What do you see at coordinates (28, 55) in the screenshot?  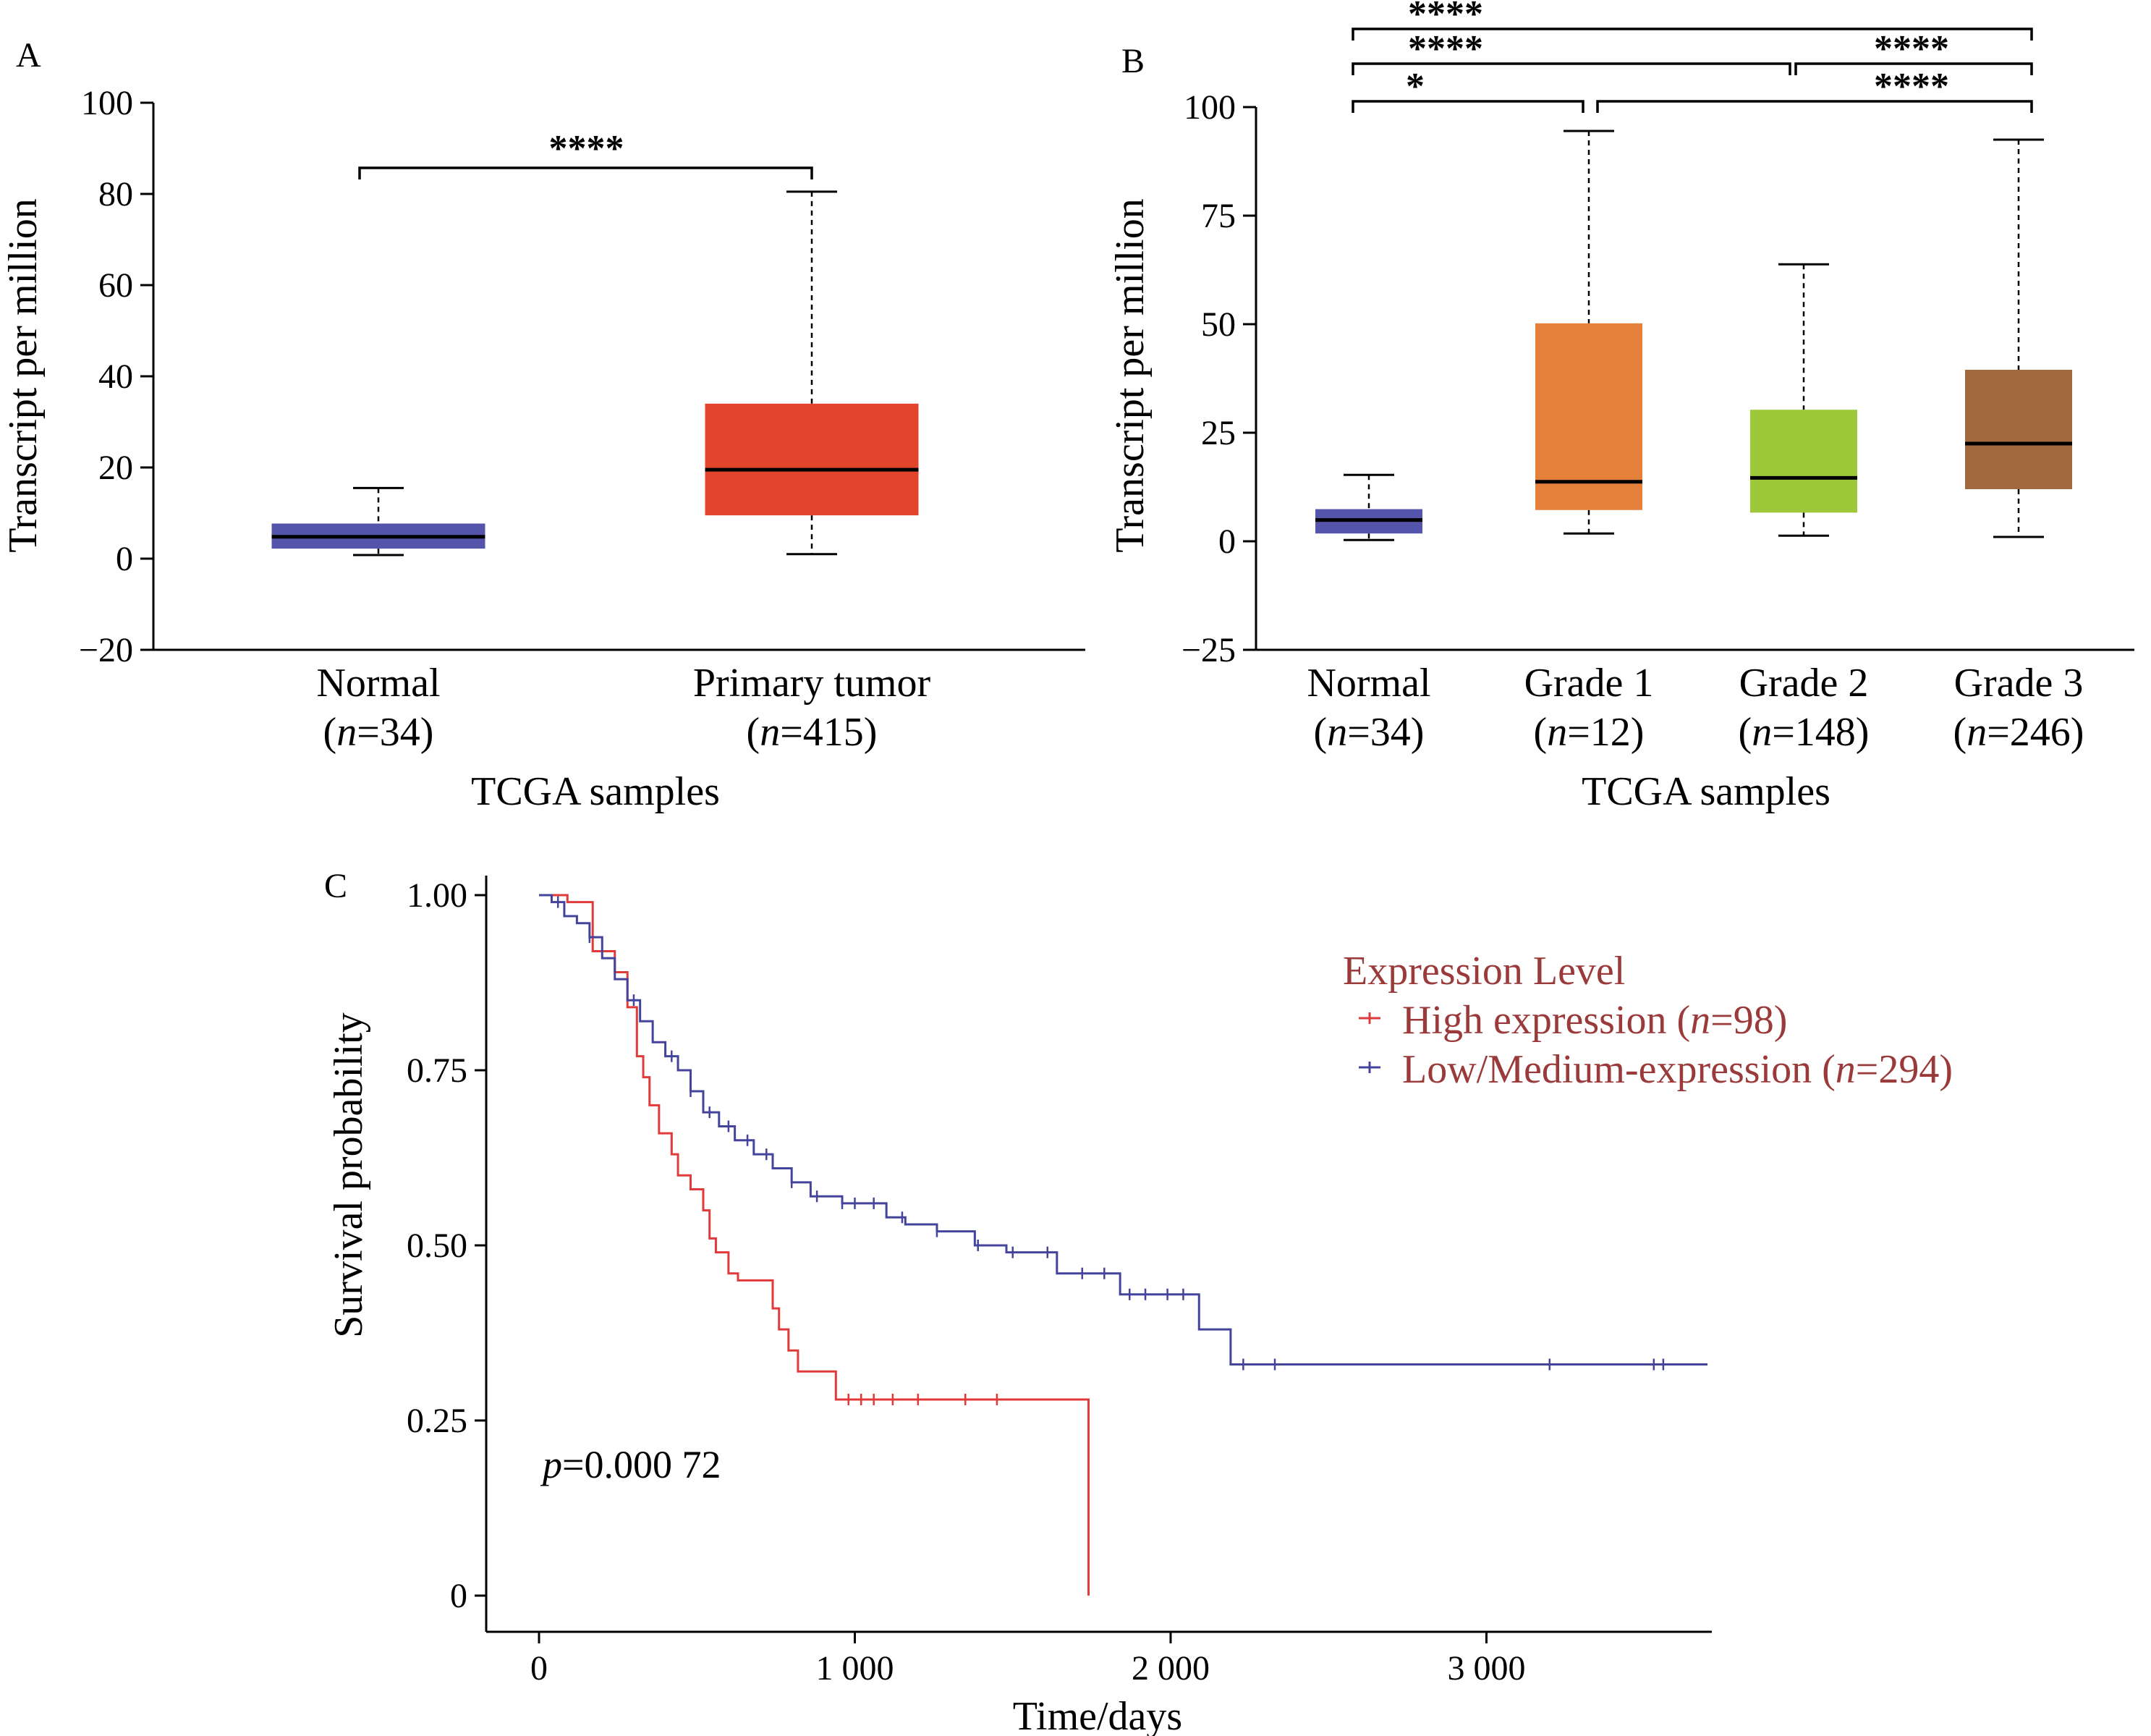 I see `panel-letter-a: A` at bounding box center [28, 55].